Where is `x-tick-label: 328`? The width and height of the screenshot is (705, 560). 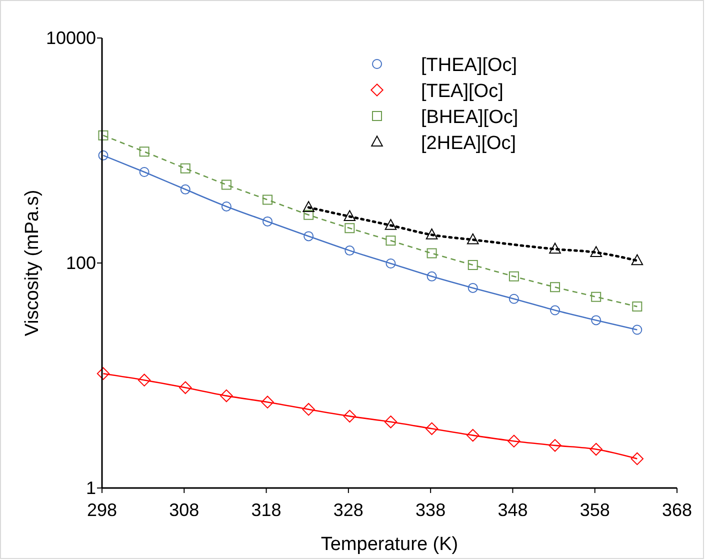 x-tick-label: 328 is located at coordinates (348, 510).